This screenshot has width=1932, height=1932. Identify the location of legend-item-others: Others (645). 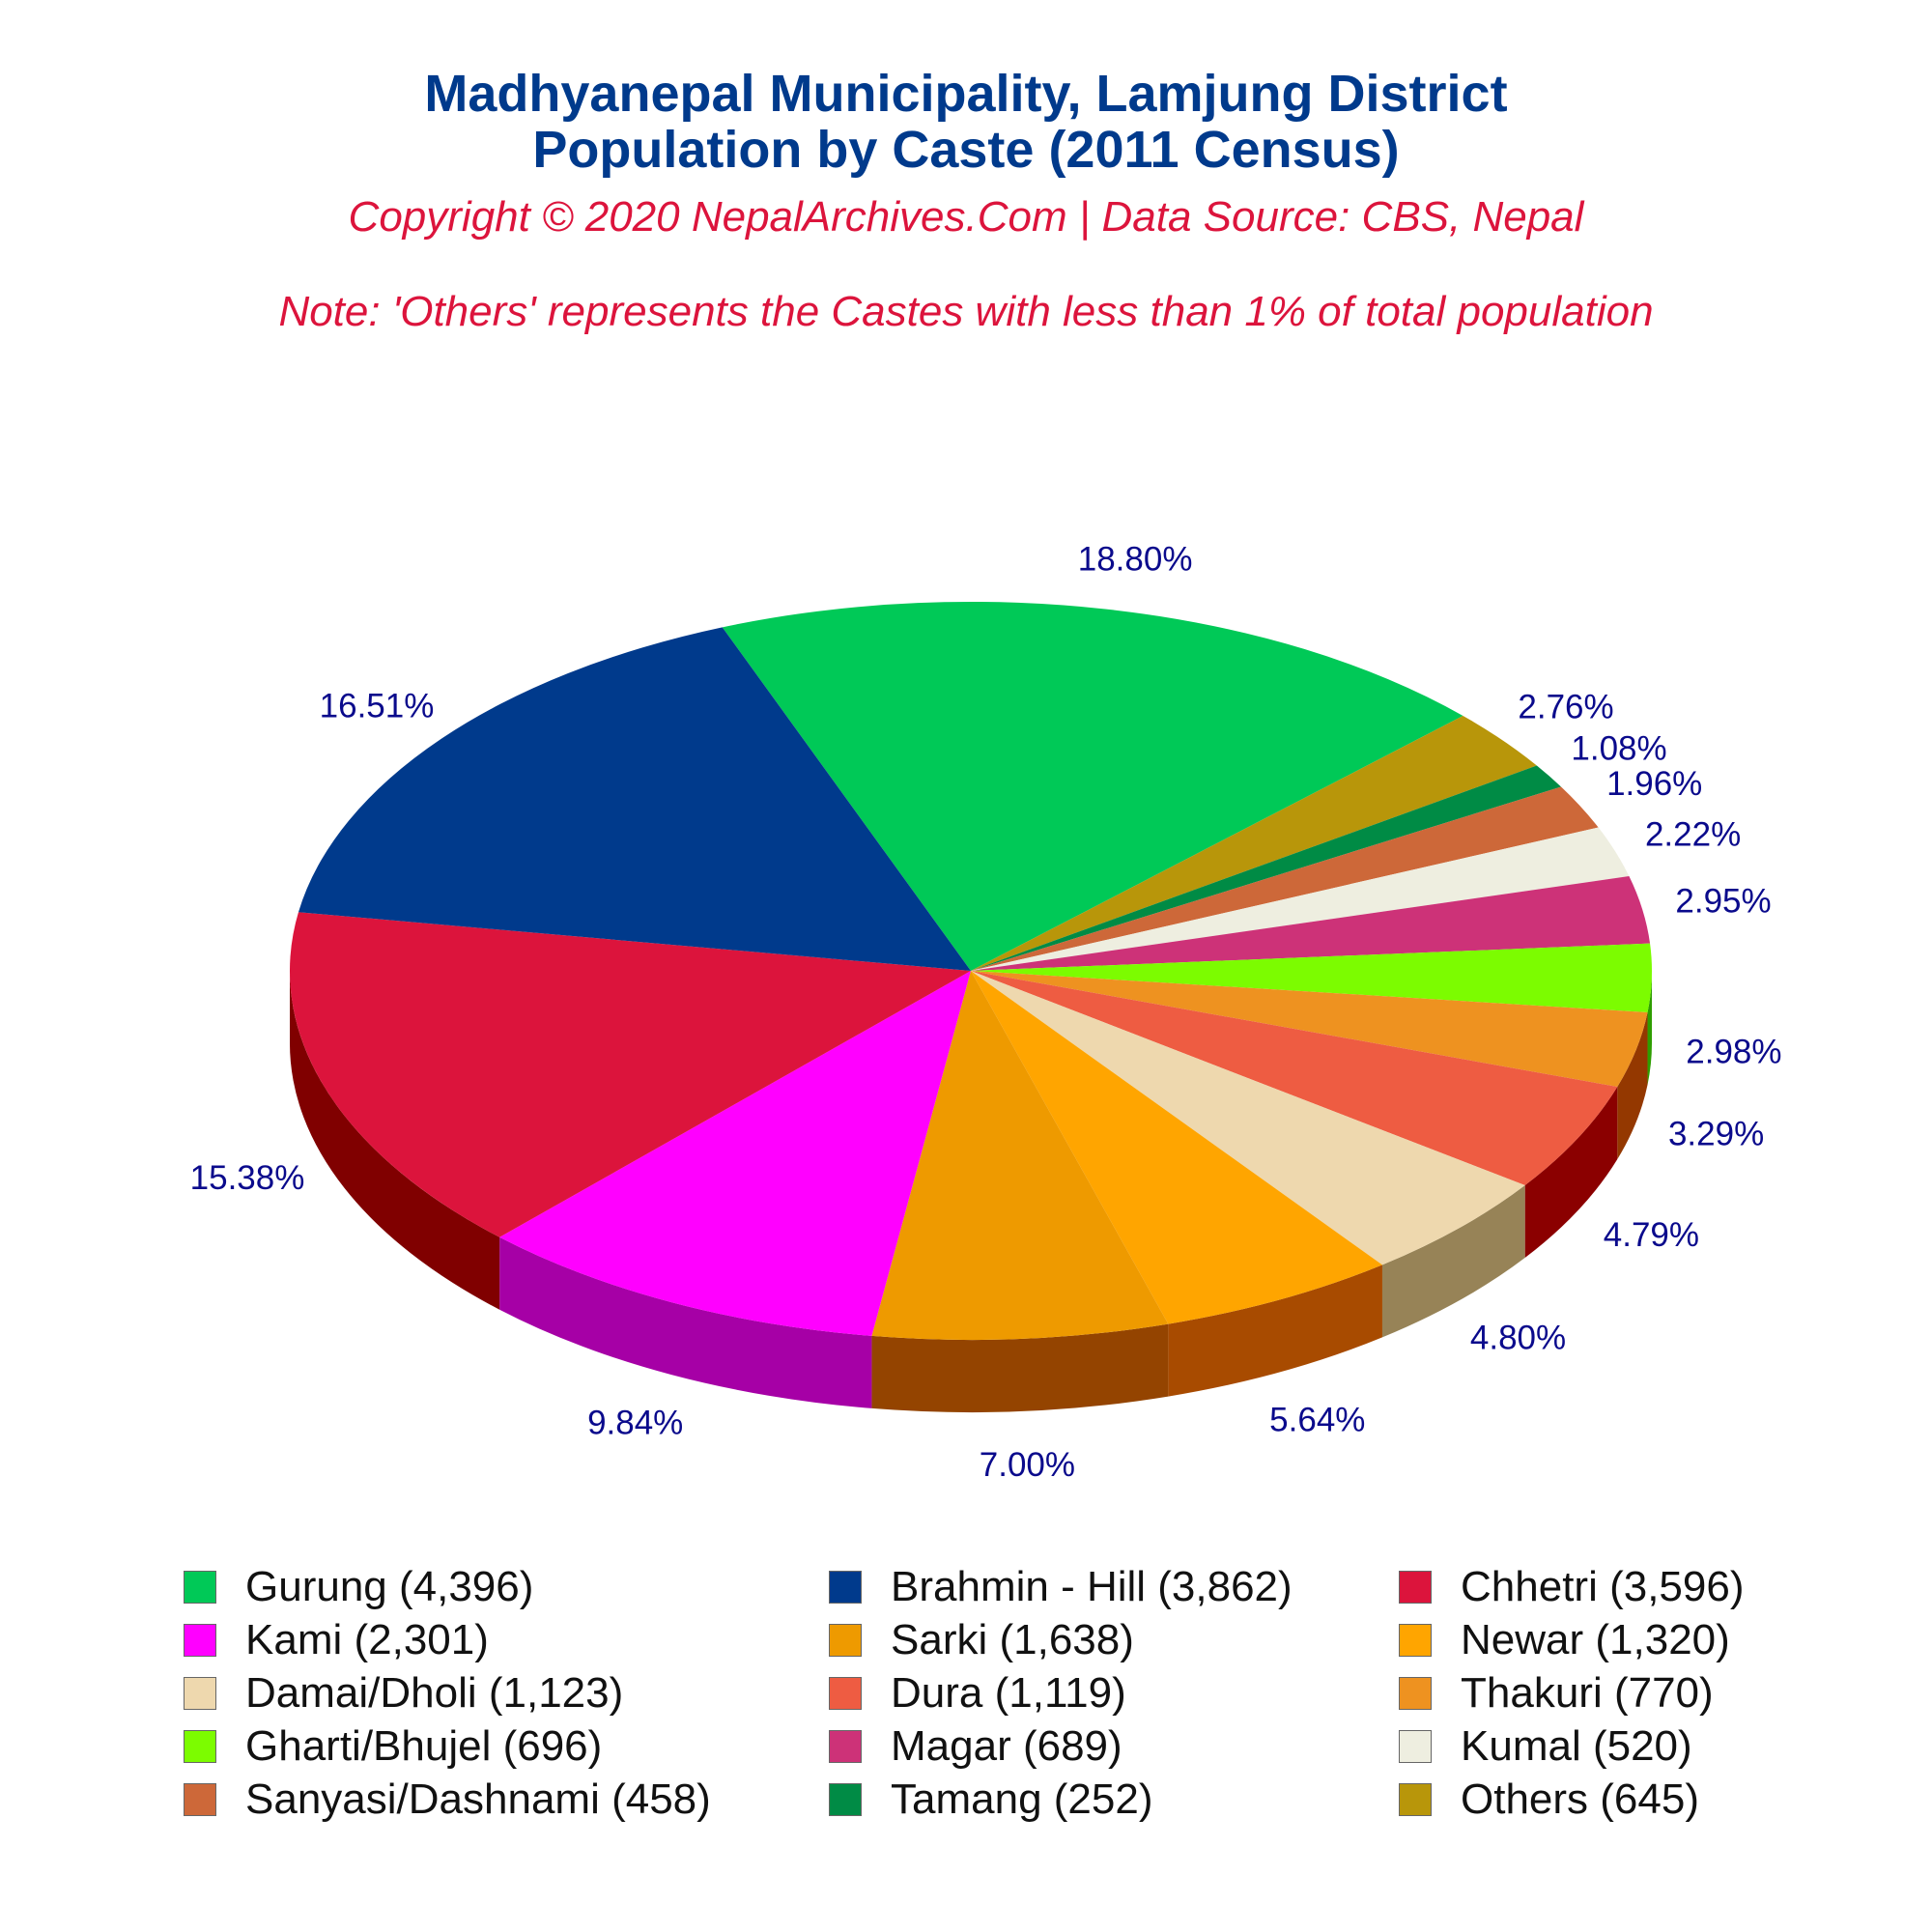
(1549, 1800).